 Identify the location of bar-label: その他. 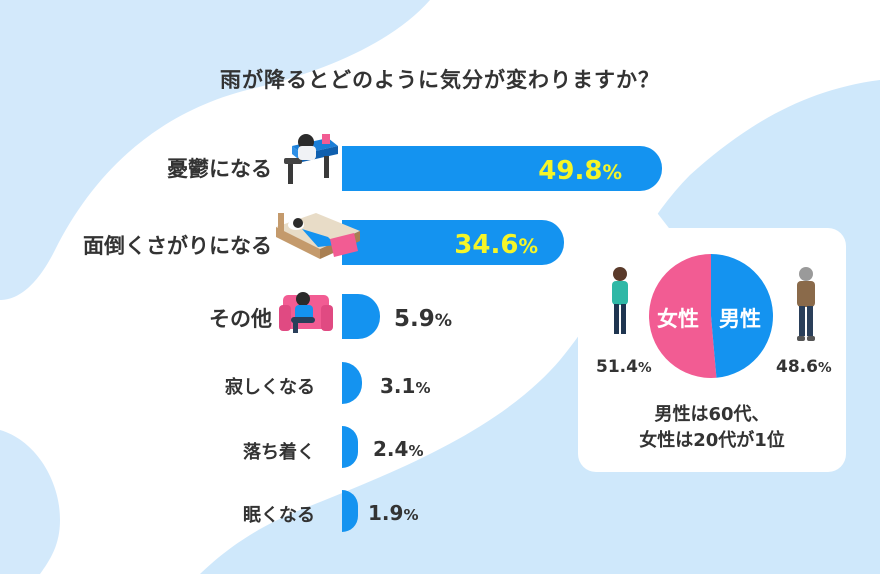
(240, 319).